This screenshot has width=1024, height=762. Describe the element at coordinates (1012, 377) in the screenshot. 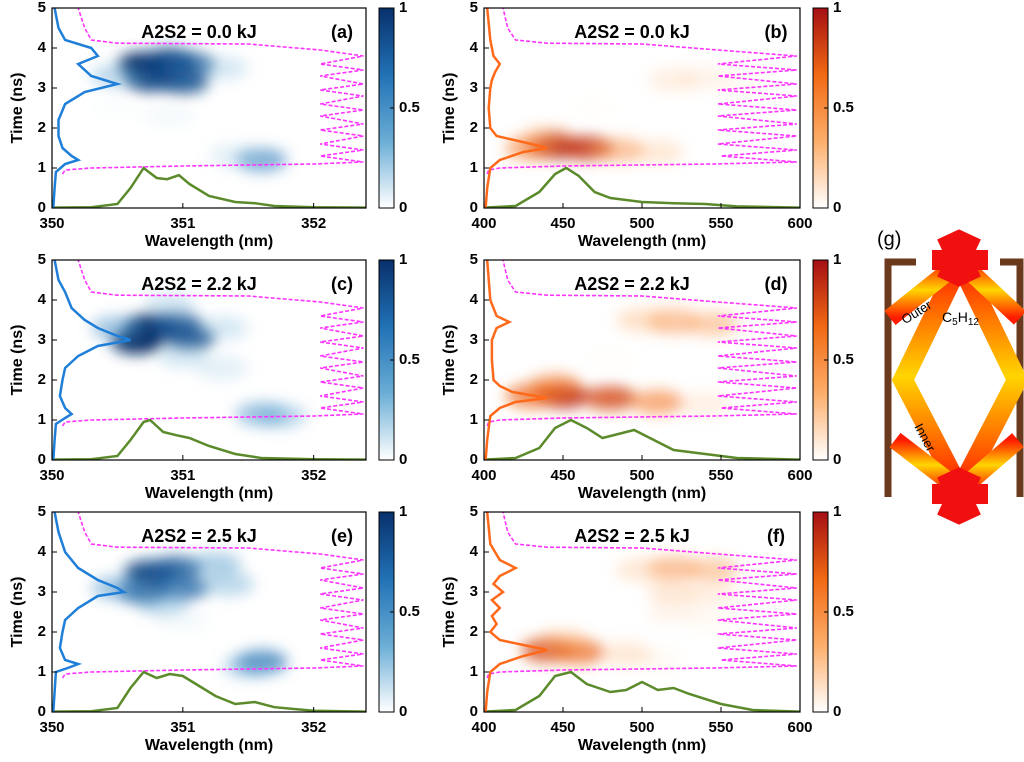

I see `right-bracket` at that location.